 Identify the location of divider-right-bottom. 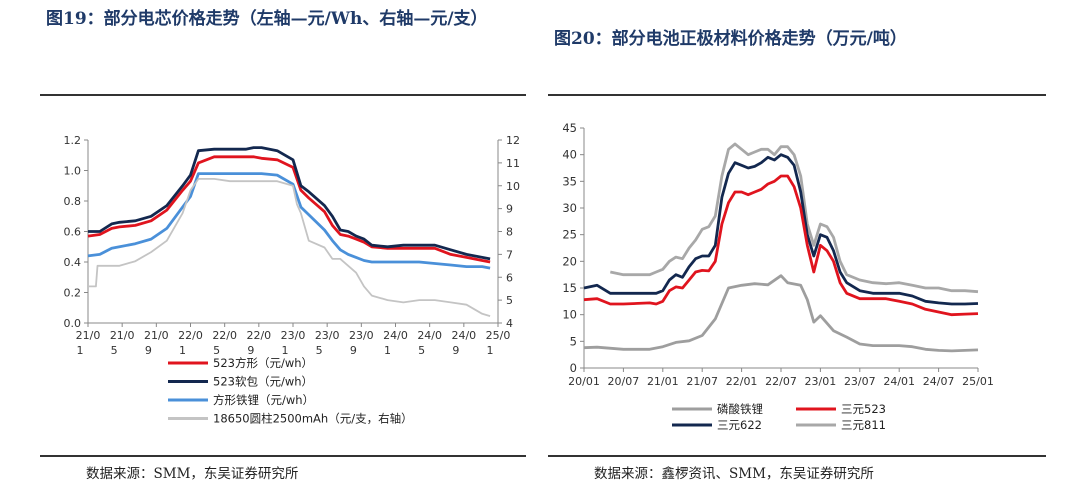
(797, 456).